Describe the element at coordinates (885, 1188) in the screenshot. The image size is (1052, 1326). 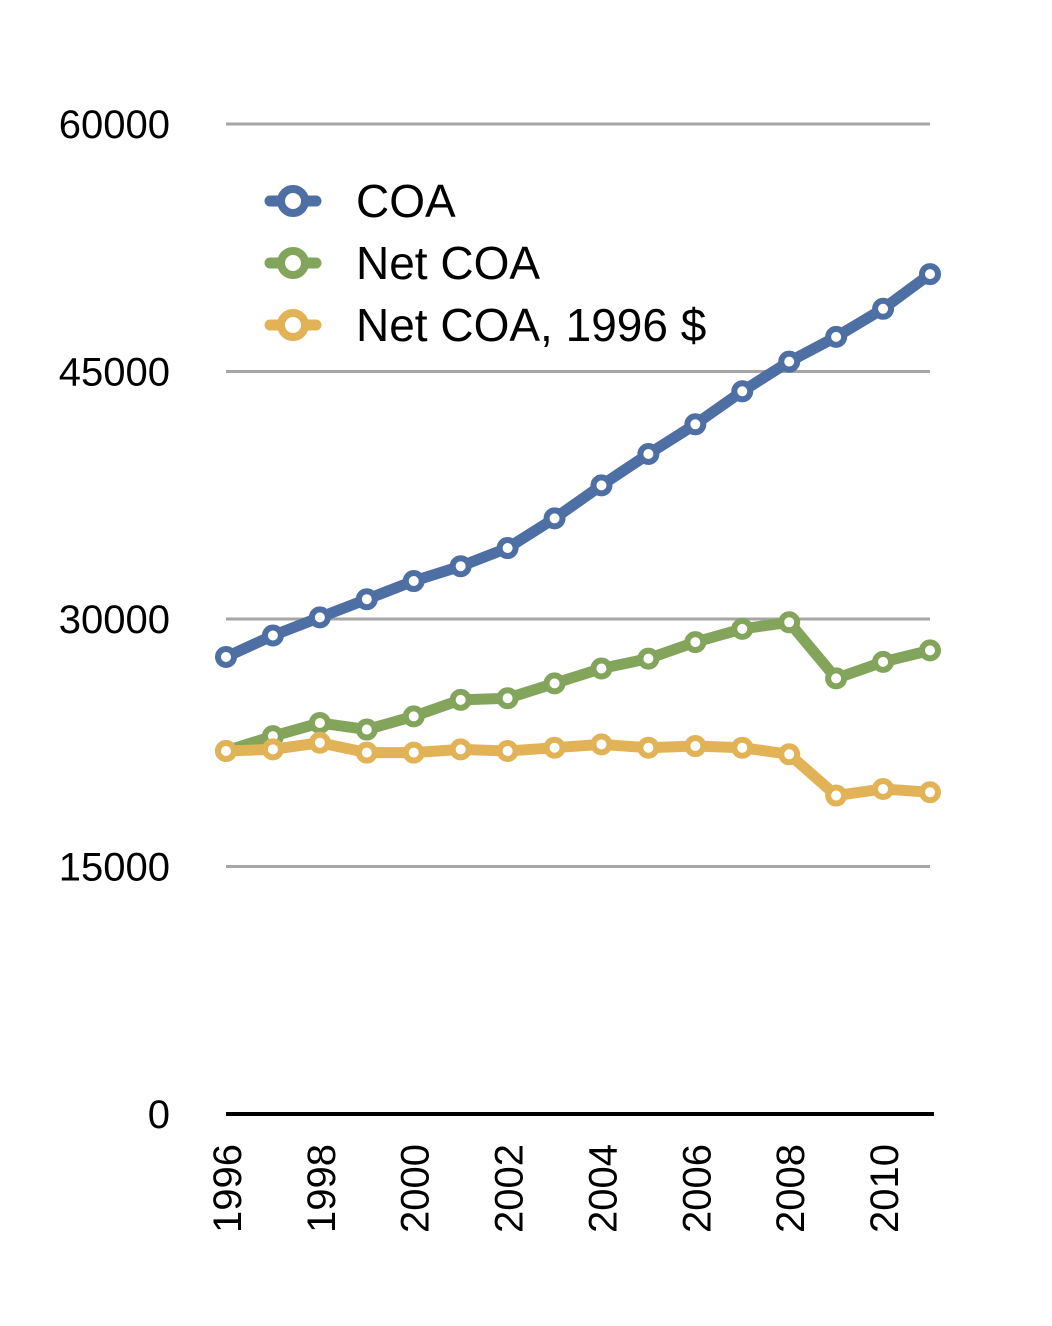
I see `x-tick-label: 2010` at that location.